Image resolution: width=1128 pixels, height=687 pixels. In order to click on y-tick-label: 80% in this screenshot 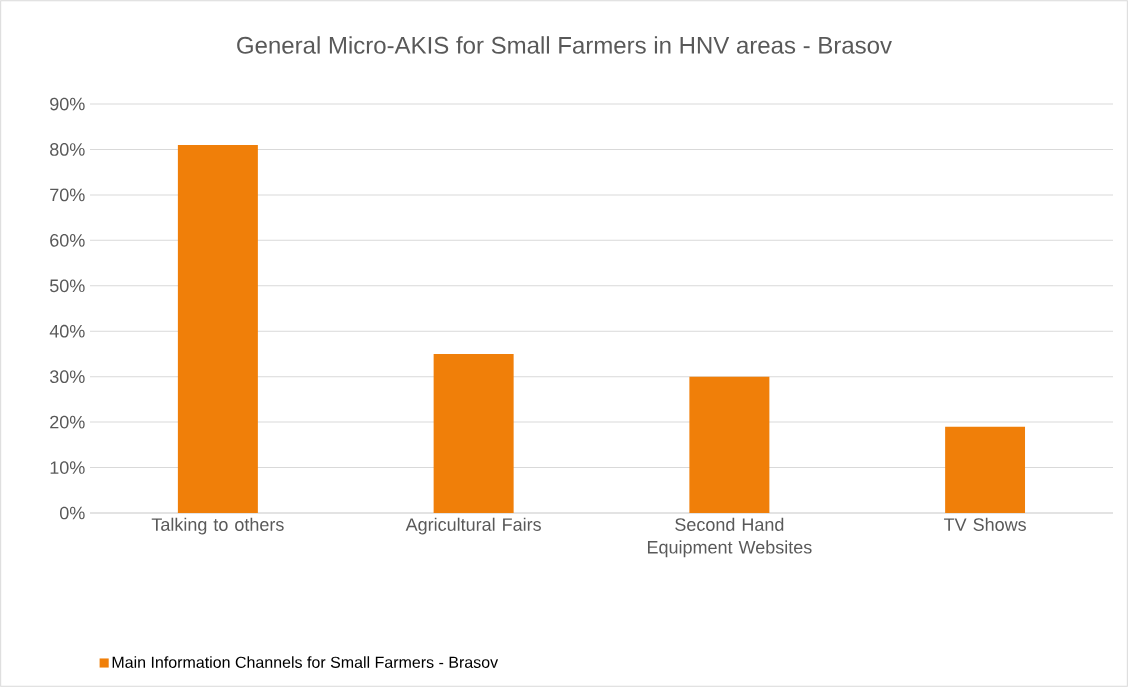, I will do `click(67, 149)`.